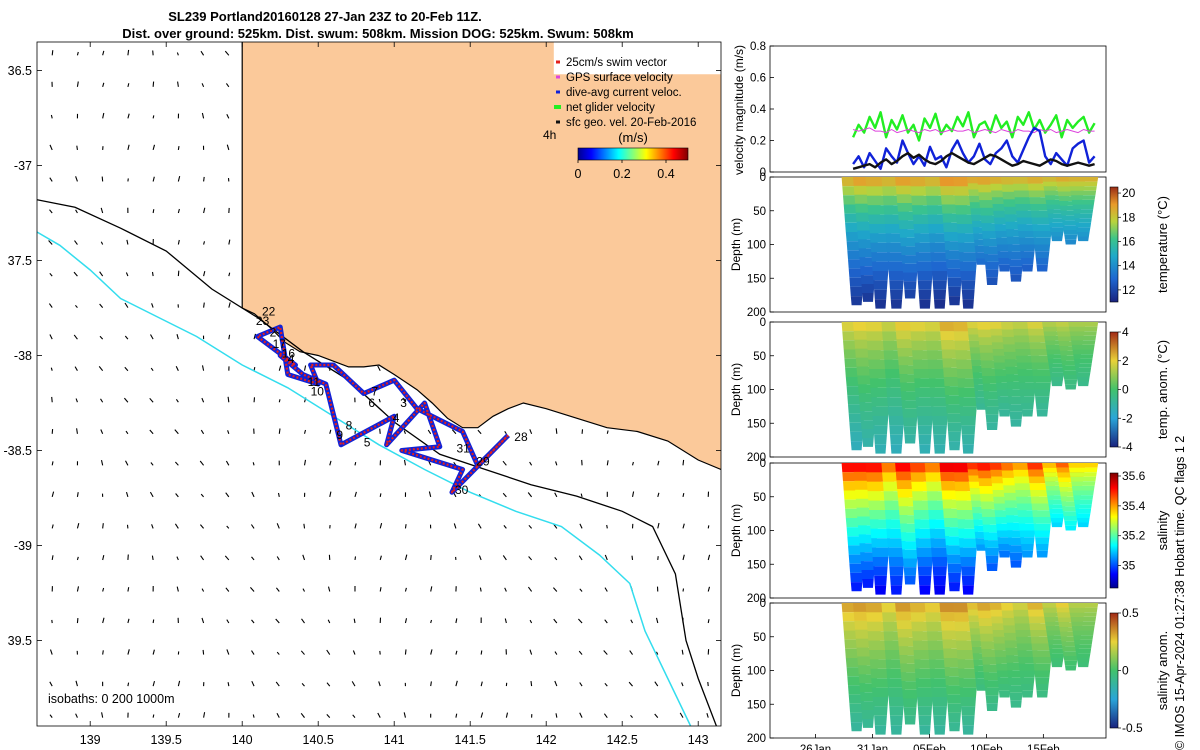  Describe the element at coordinates (625, 170) in the screenshot. I see `map-colorbar-ticks: 0 0.2 0.4` at that location.